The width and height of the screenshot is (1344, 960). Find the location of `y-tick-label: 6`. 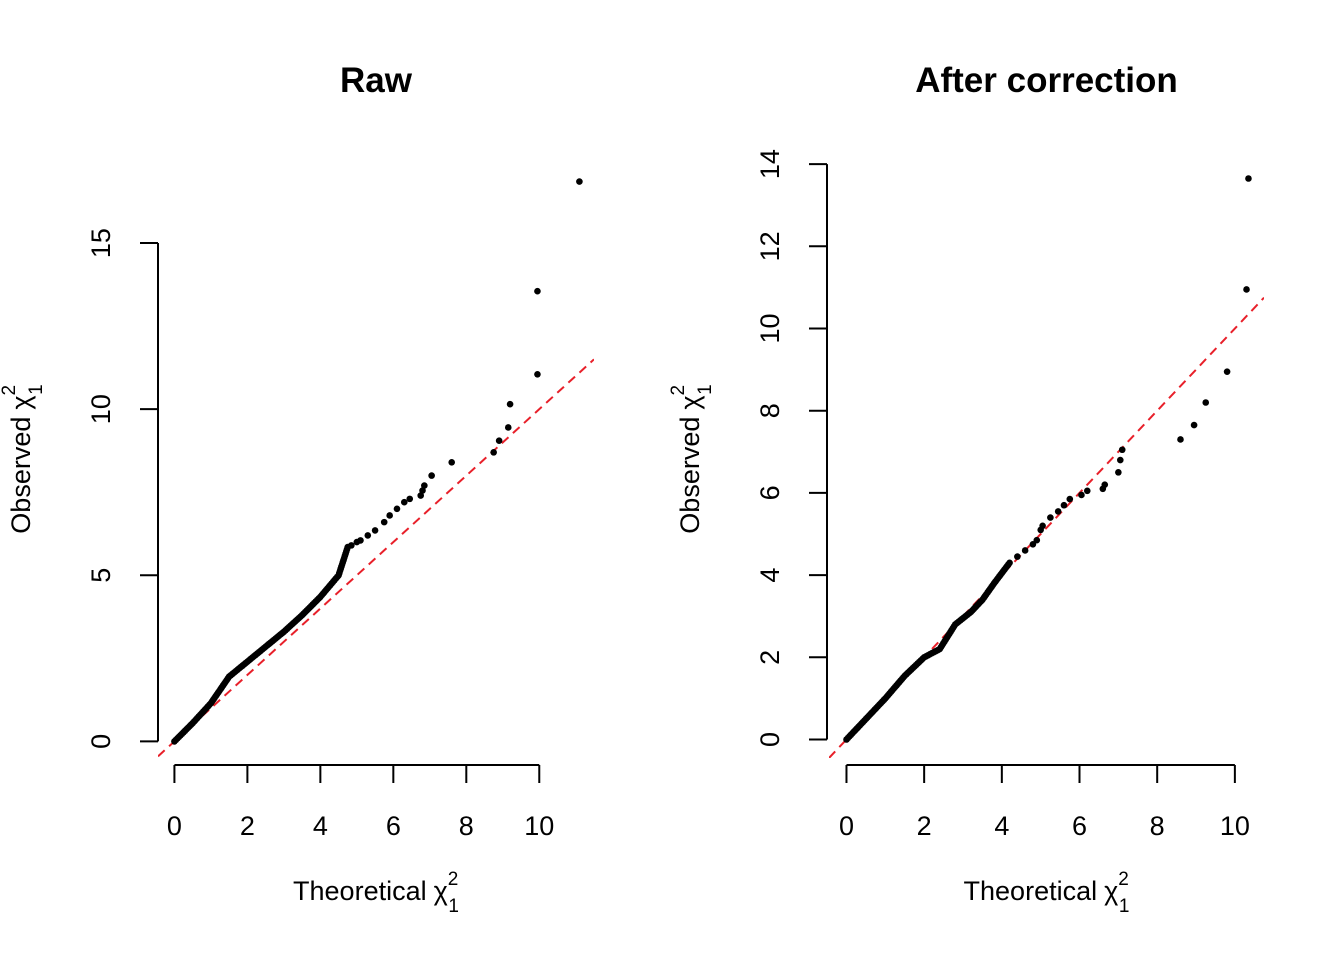

y-tick-label: 6 is located at coordinates (770, 492).